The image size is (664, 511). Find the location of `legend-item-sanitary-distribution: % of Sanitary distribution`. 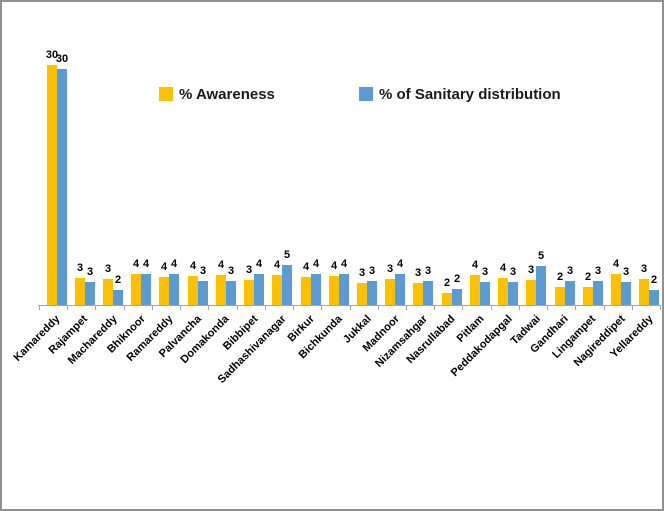

legend-item-sanitary-distribution: % of Sanitary distribution is located at coordinates (460, 94).